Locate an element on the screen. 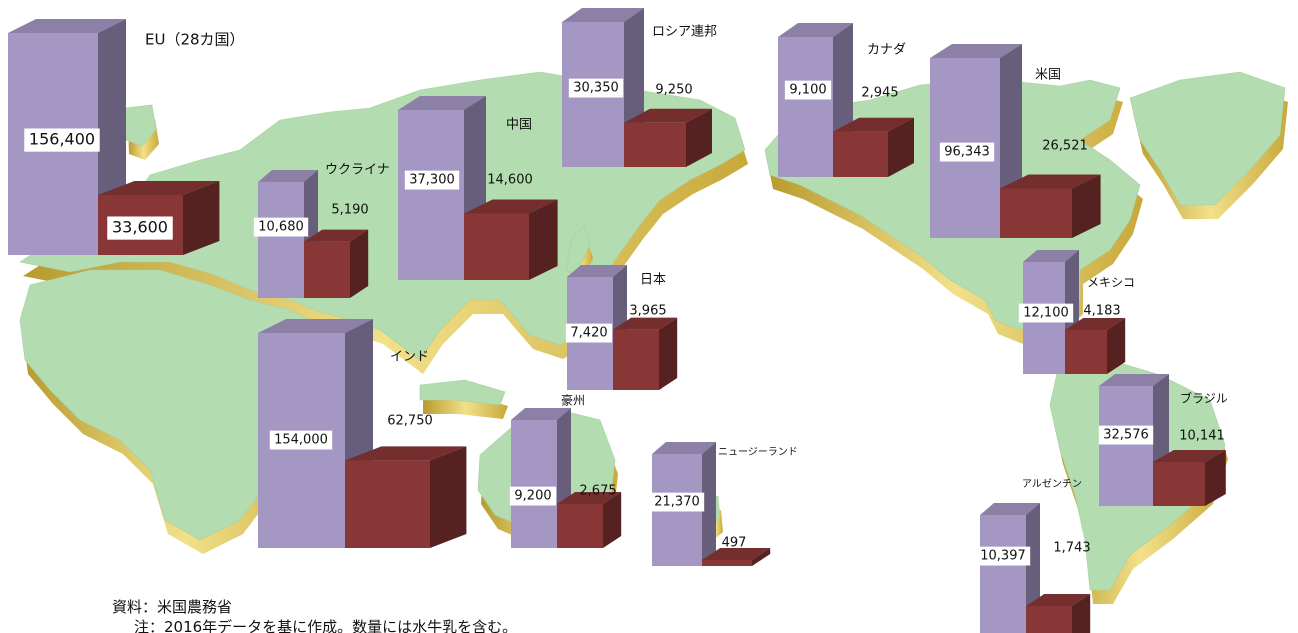  source-text: 資料：米国農務省 is located at coordinates (172, 607).